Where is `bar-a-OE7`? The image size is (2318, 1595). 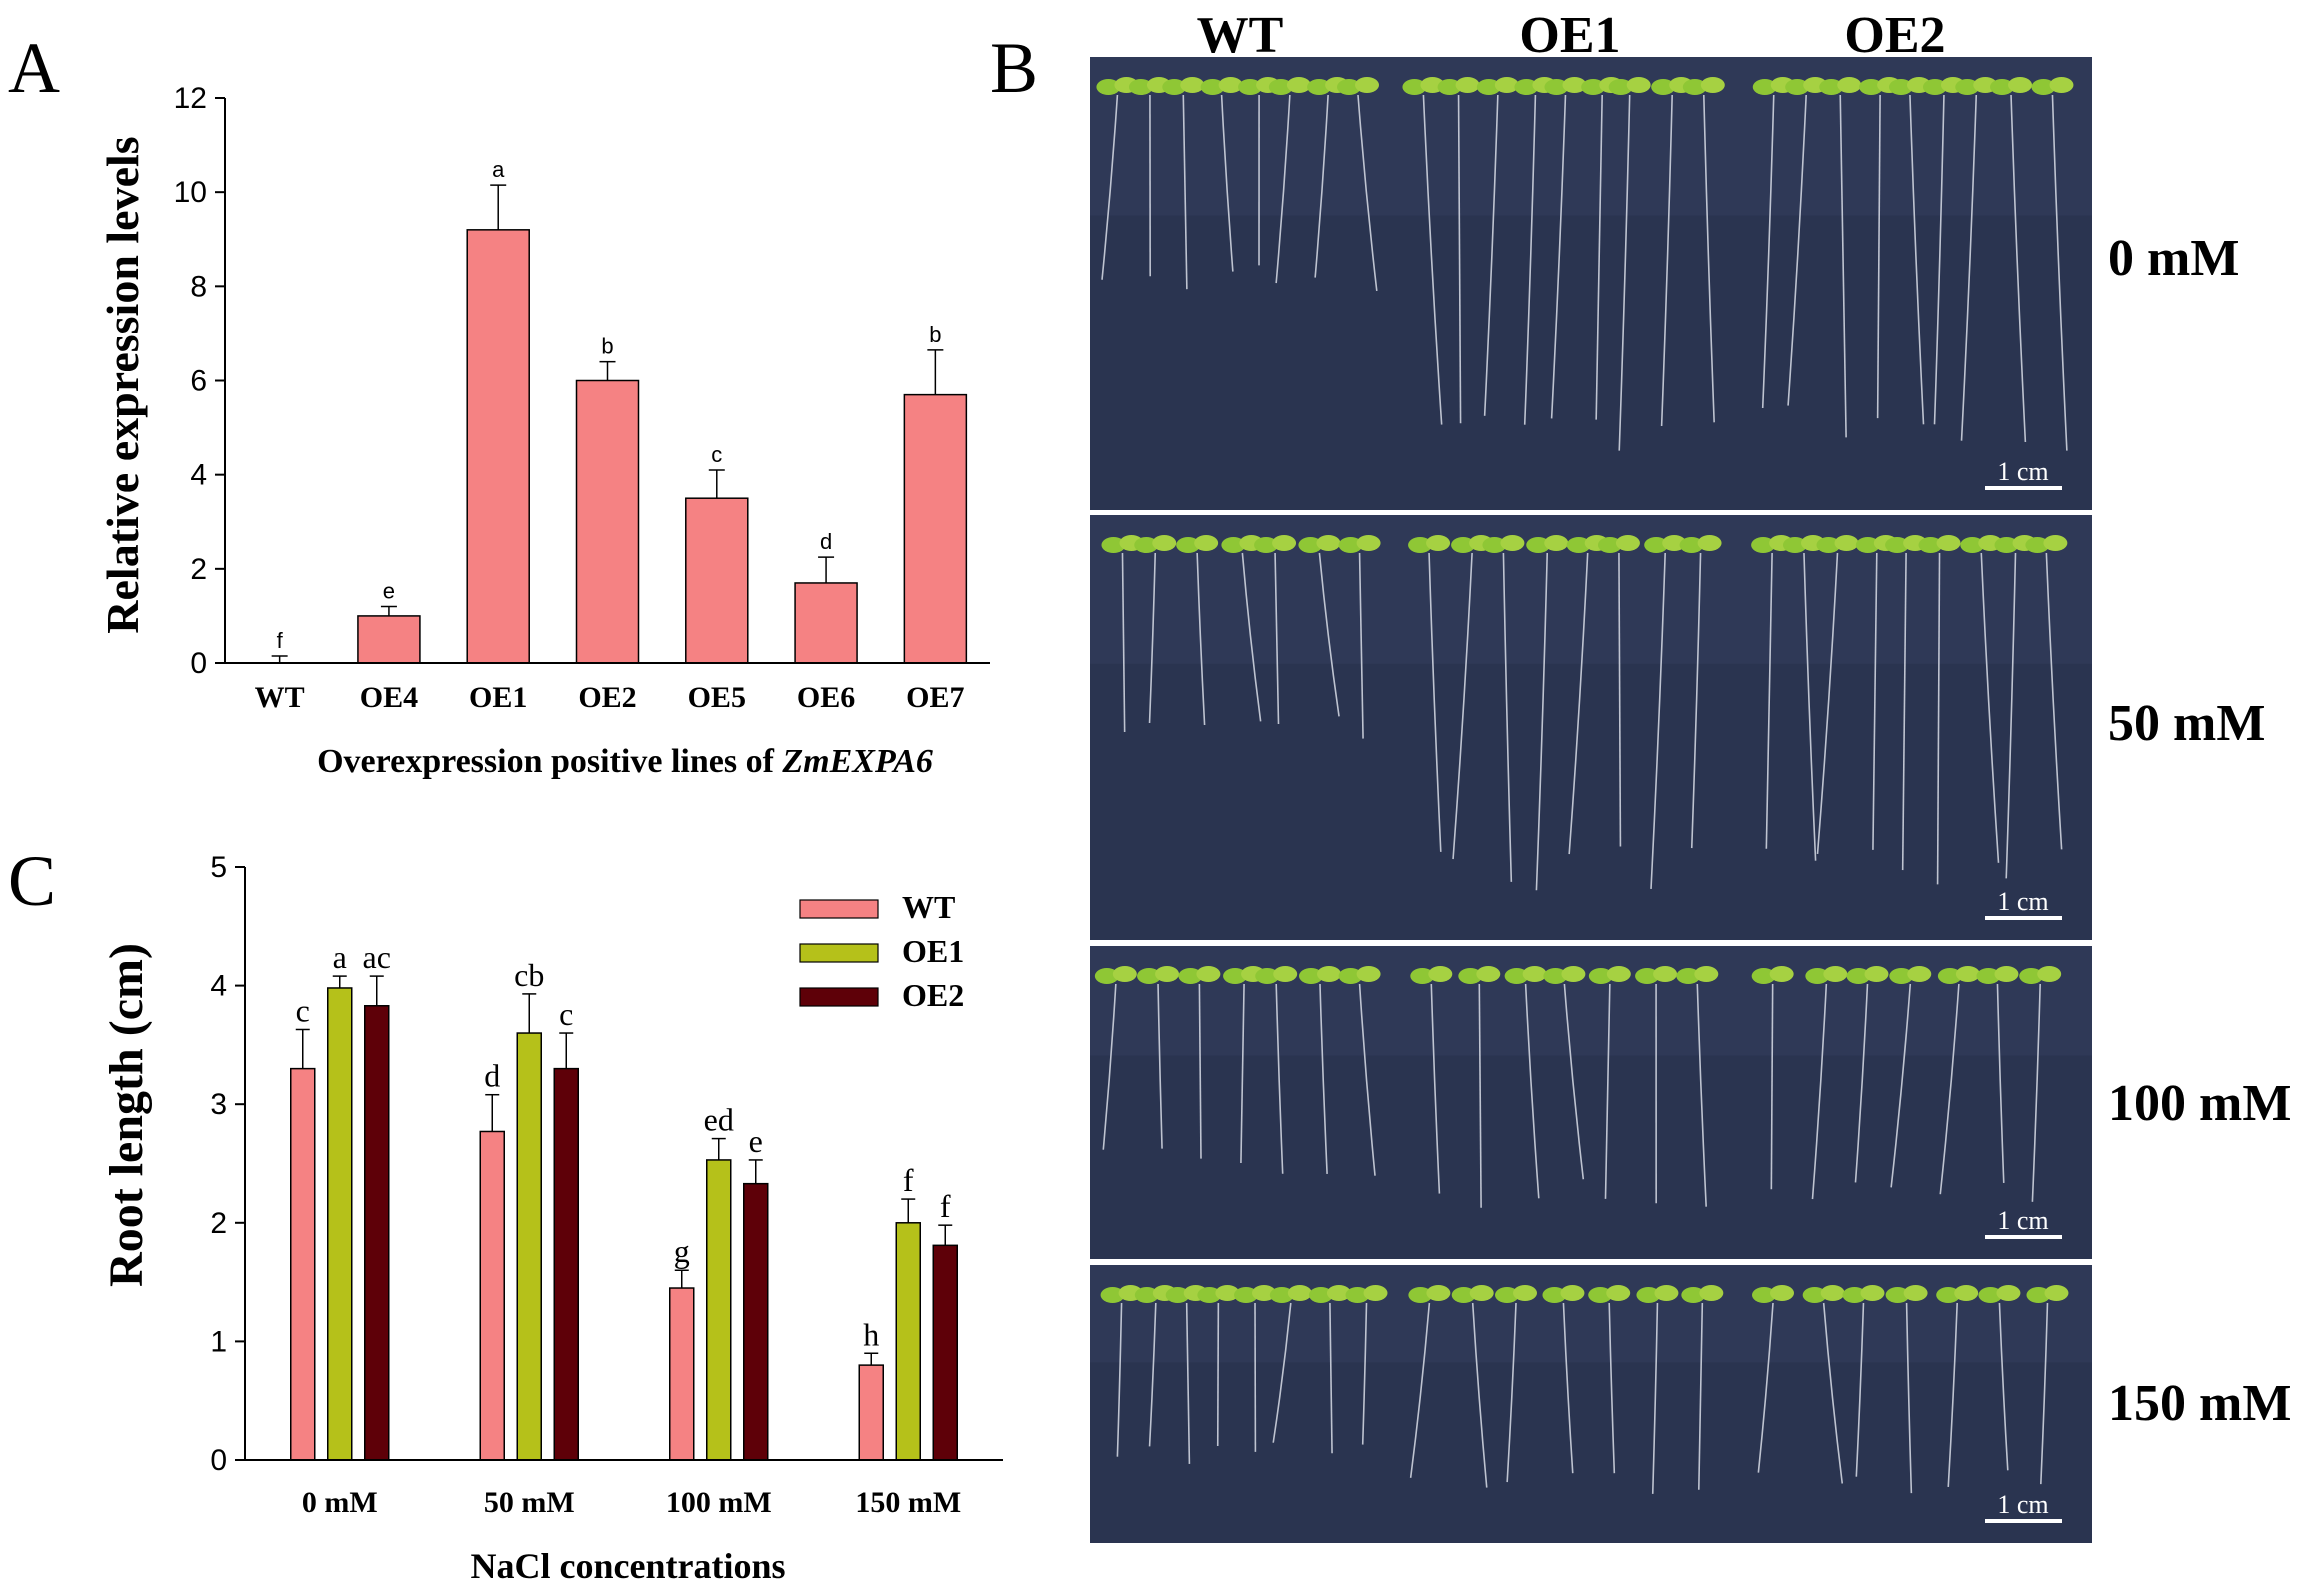
bar-a-OE7 is located at coordinates (935, 528).